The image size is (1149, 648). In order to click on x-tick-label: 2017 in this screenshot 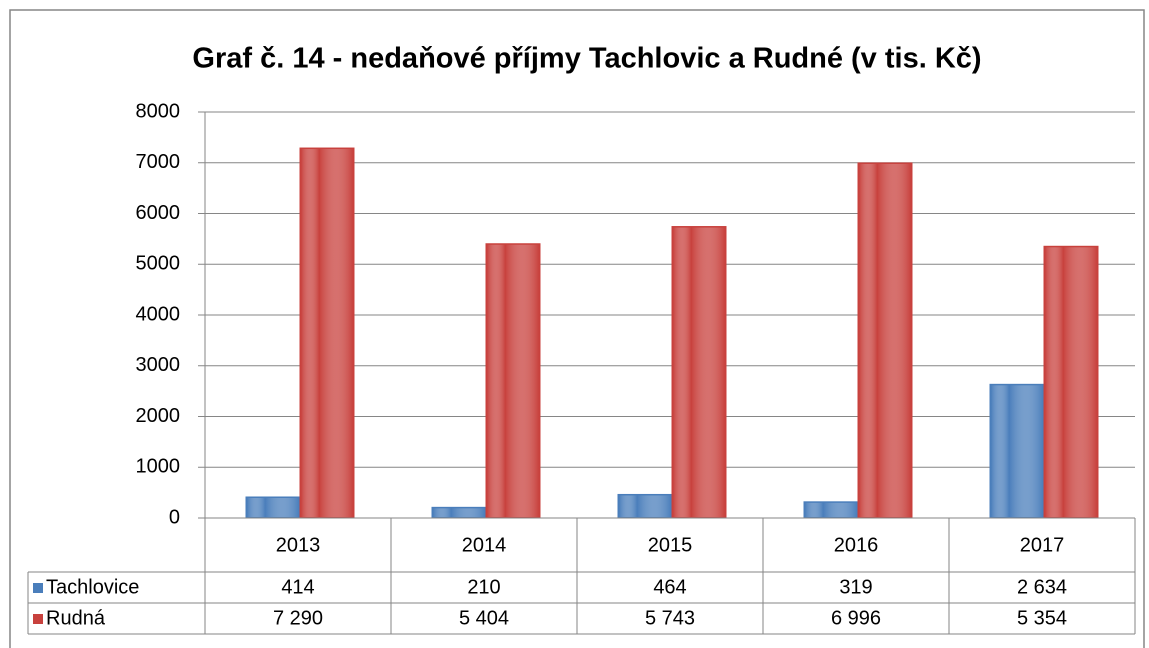, I will do `click(1042, 545)`.